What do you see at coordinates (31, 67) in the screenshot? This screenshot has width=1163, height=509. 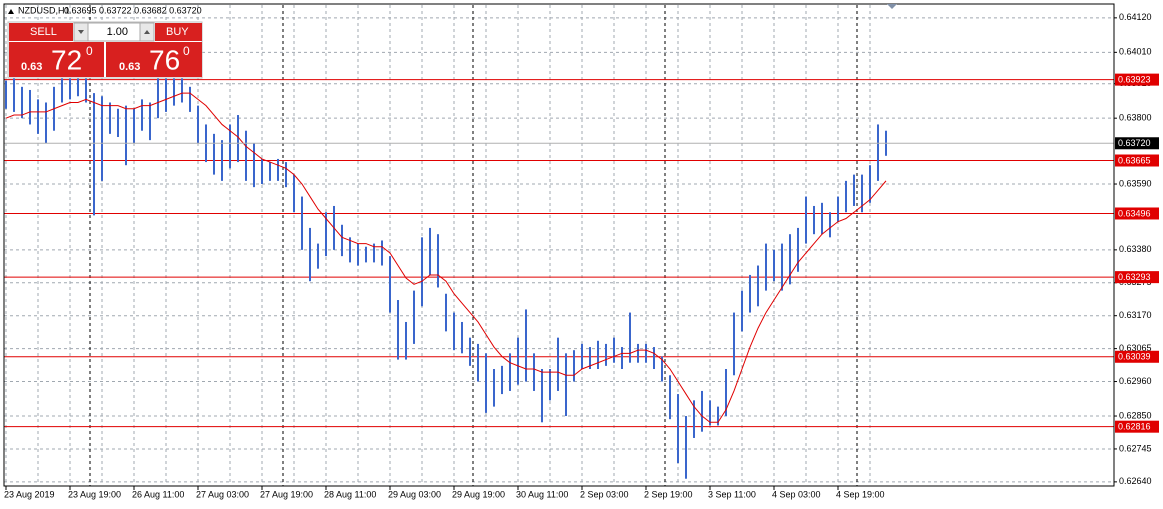 I see `sell-prefix: 0.63` at bounding box center [31, 67].